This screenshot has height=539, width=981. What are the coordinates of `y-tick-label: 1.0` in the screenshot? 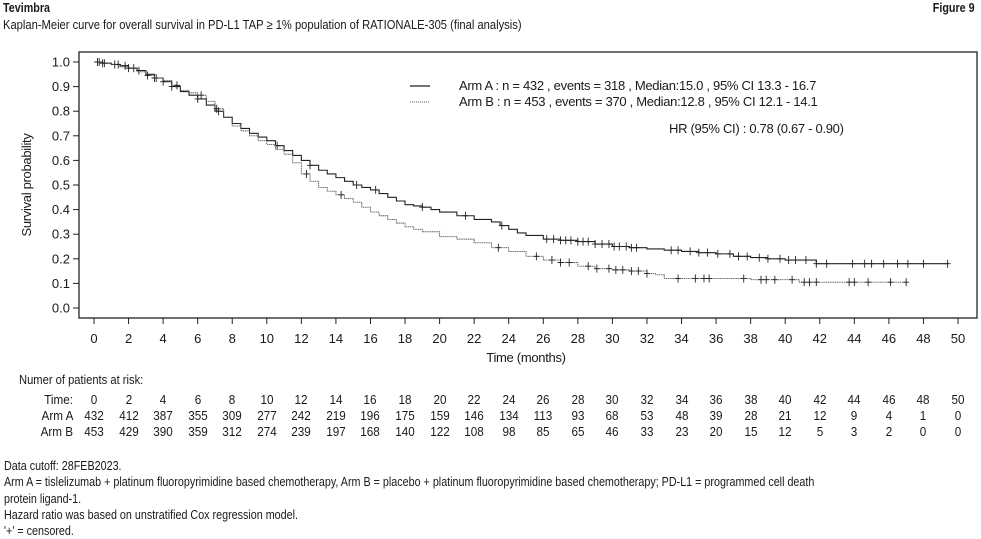 It's located at (61, 62).